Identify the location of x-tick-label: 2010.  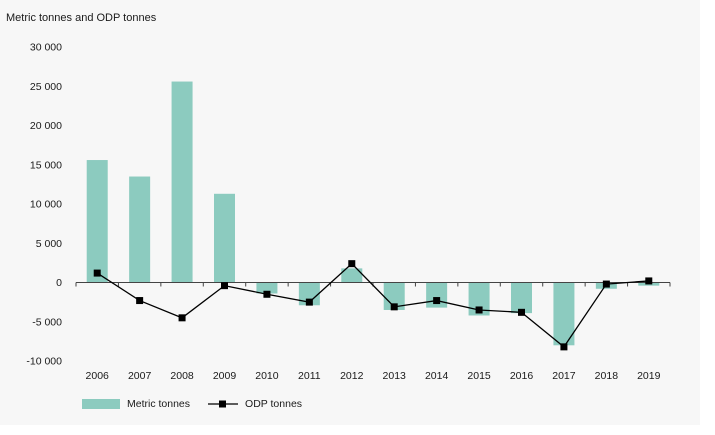
(267, 376).